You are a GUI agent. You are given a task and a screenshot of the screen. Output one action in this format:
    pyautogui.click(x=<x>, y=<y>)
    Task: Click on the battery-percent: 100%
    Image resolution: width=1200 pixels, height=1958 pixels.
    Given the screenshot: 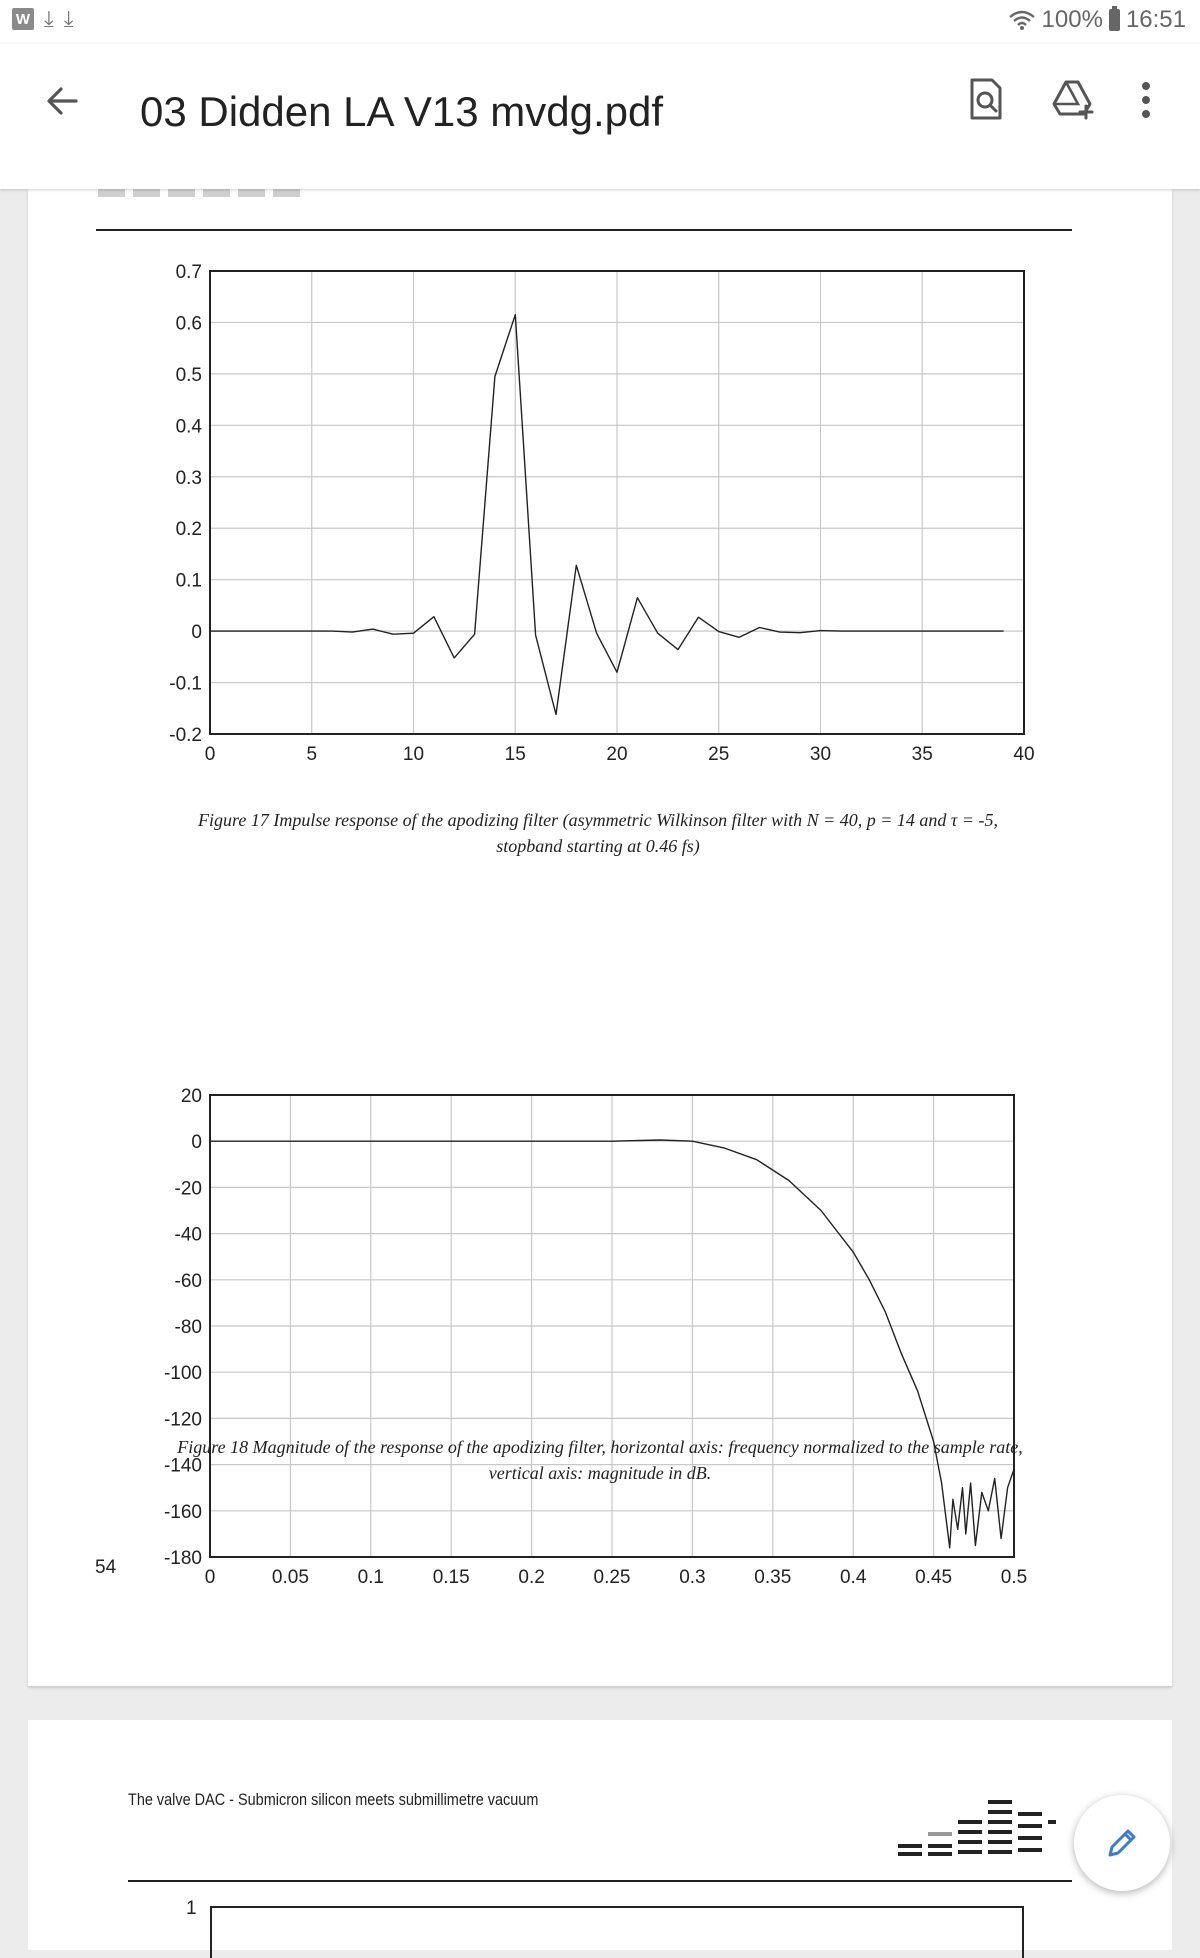 What is the action you would take?
    pyautogui.click(x=1072, y=19)
    